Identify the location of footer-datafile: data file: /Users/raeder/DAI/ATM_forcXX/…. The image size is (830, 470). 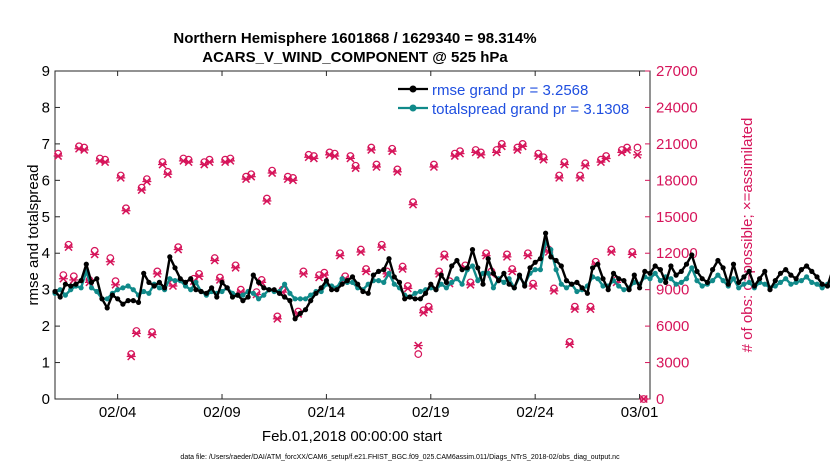
(400, 457).